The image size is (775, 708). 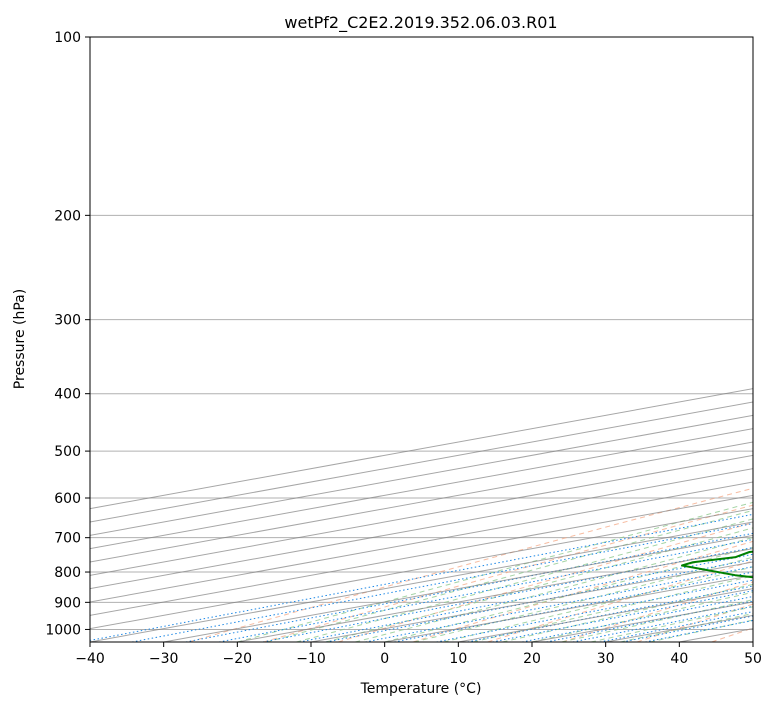 I want to click on y-tick-label: 600, so click(x=67, y=499).